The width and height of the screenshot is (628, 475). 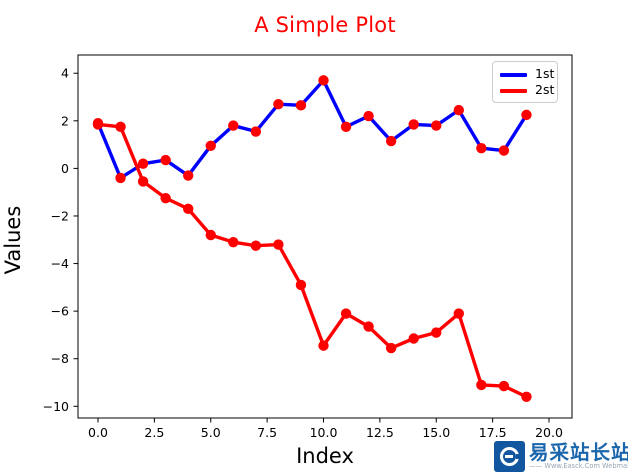 What do you see at coordinates (324, 432) in the screenshot?
I see `x-tick-label: 10.0` at bounding box center [324, 432].